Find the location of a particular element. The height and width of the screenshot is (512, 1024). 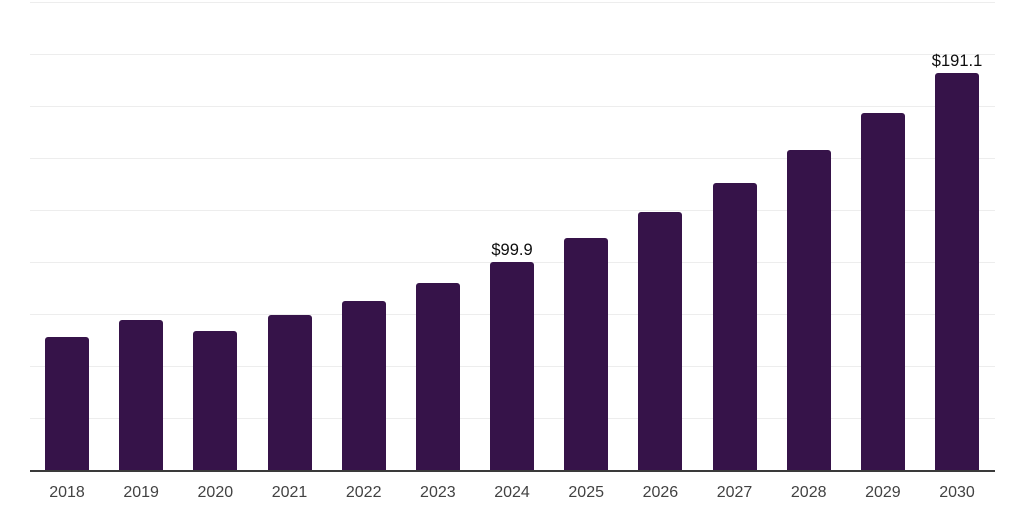

x-axis-line is located at coordinates (512, 470).